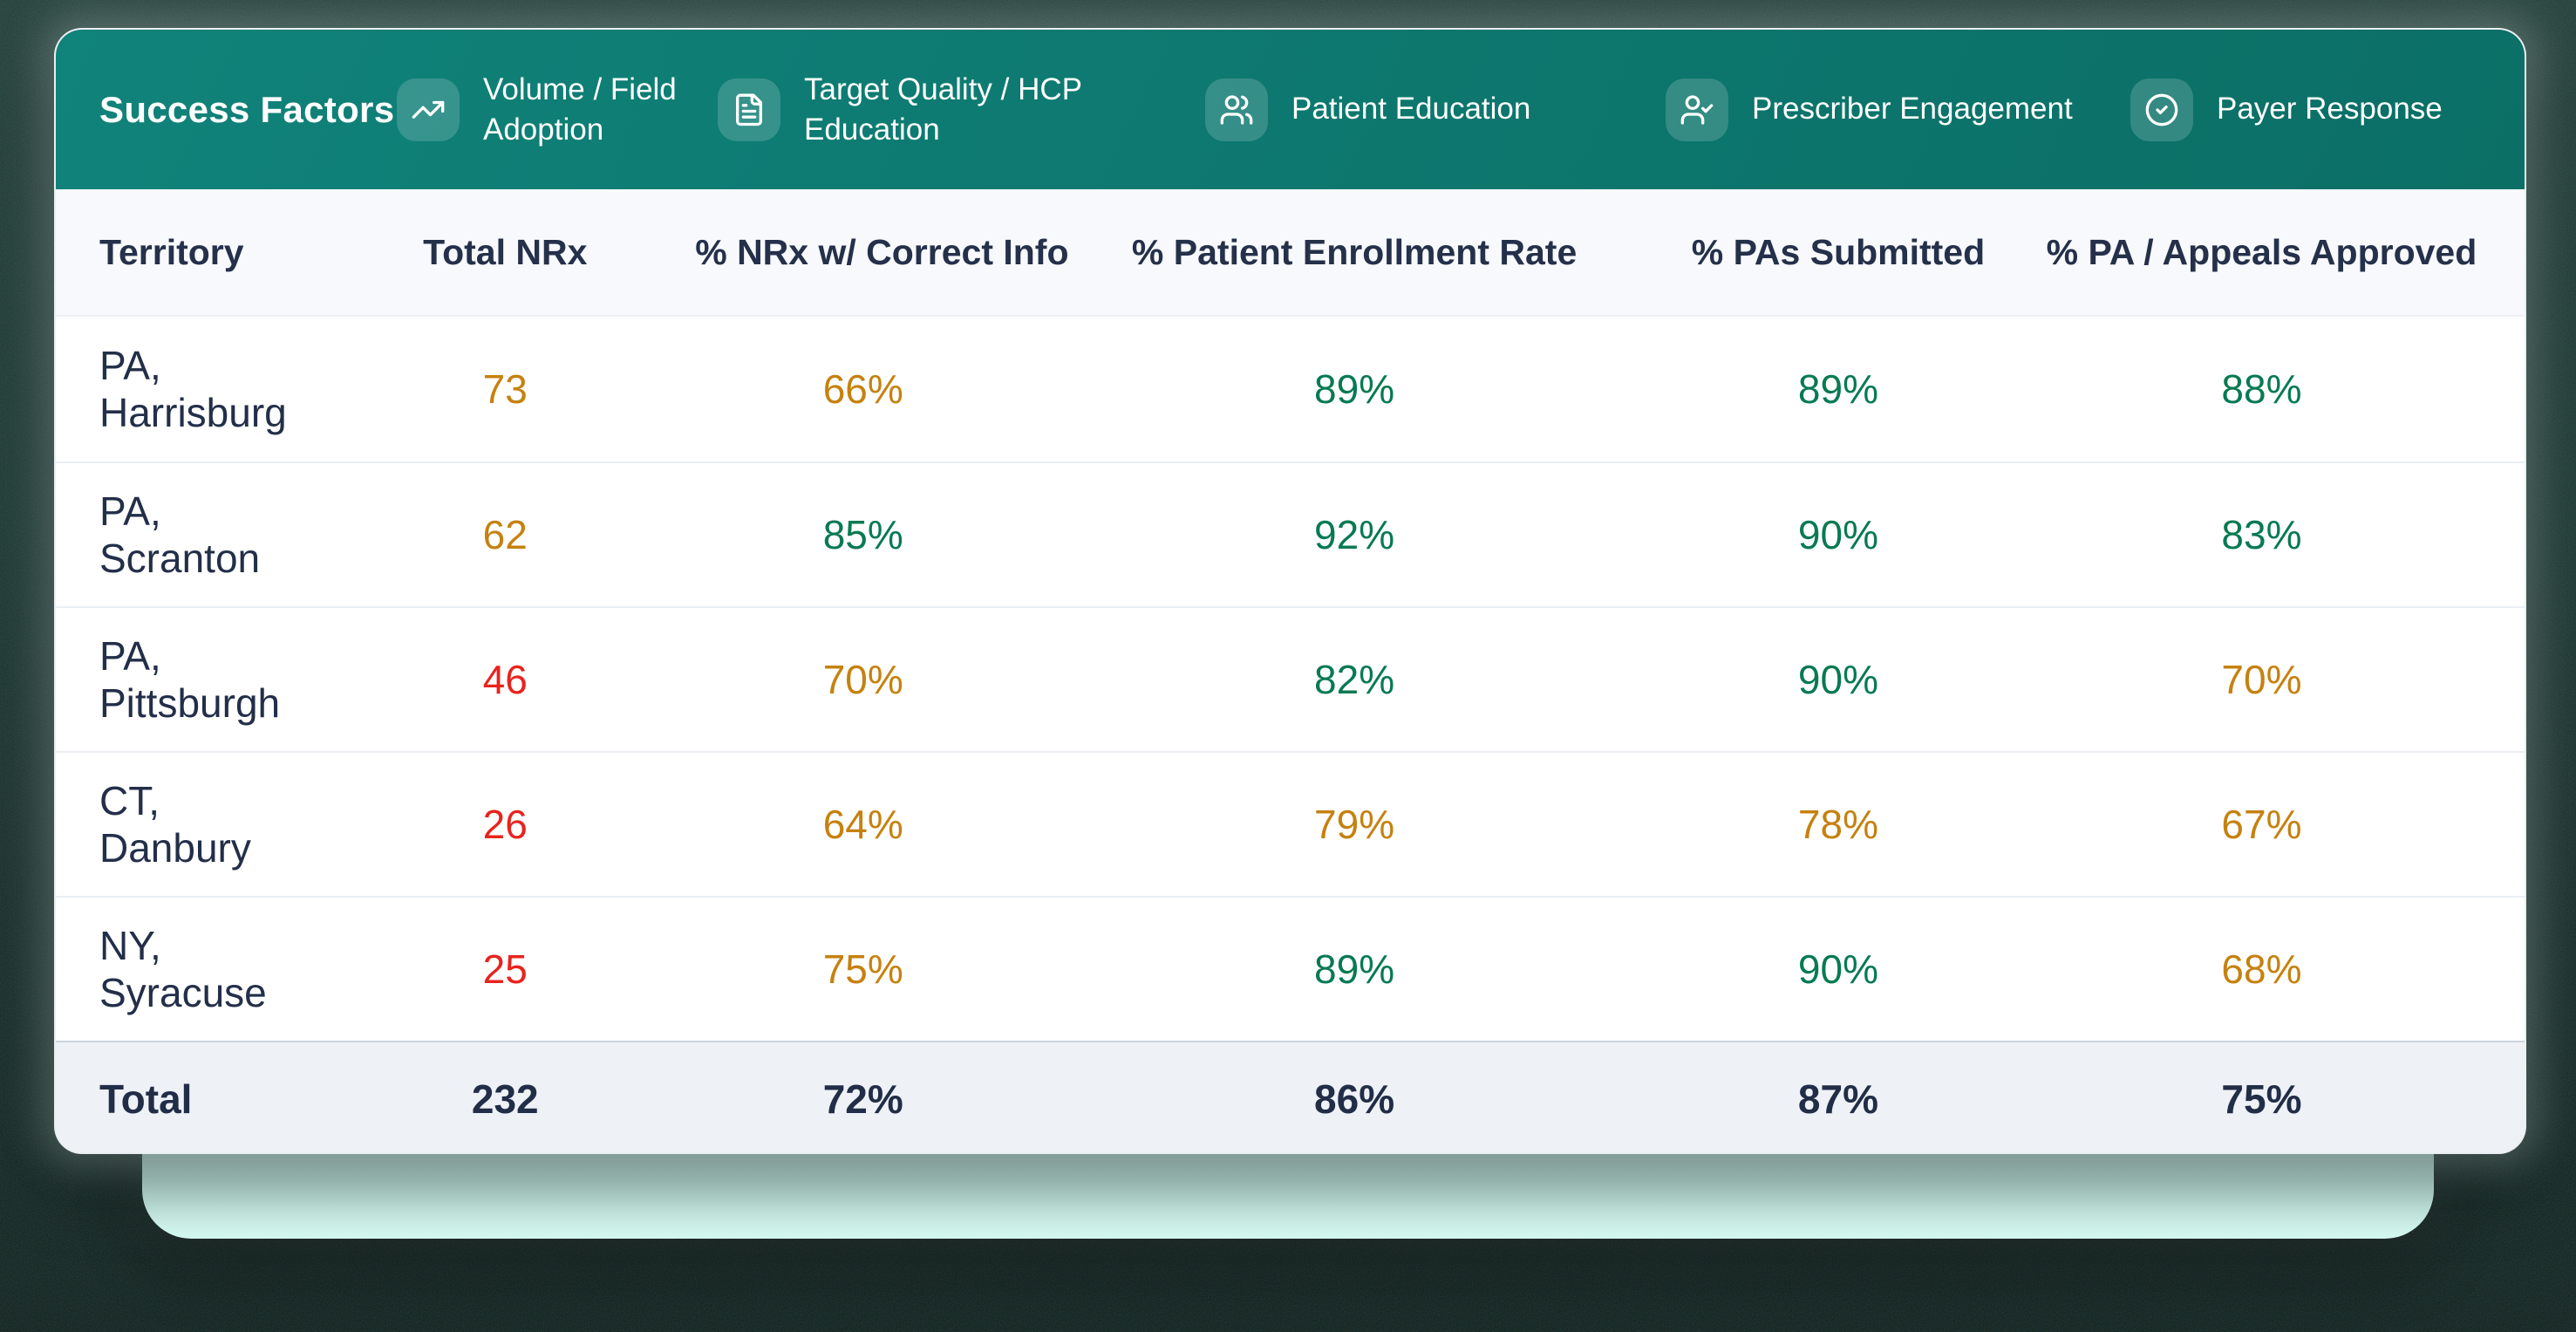 The image size is (2576, 1332). I want to click on metric-cell: 67%, so click(2261, 824).